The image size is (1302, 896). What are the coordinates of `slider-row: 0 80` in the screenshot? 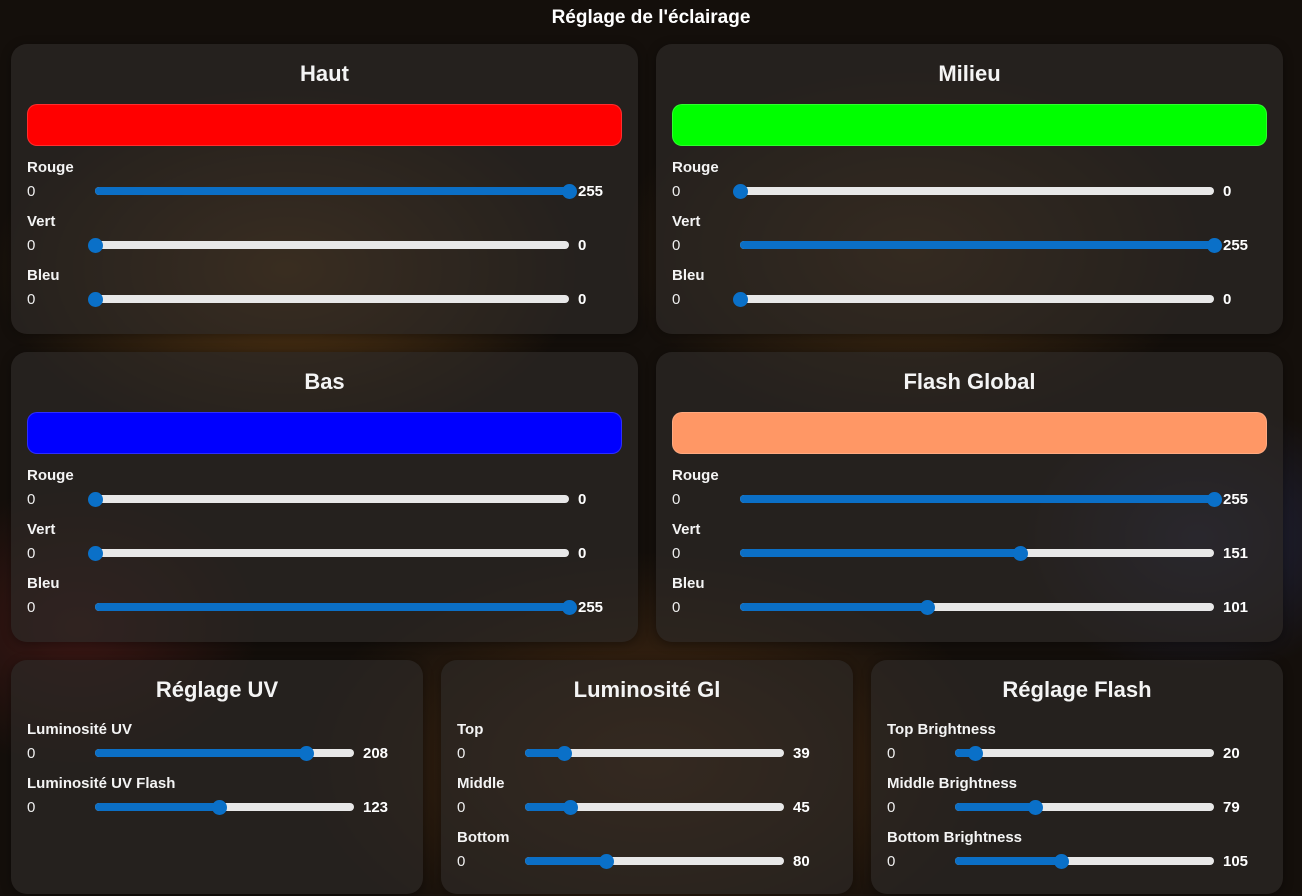 It's located at (647, 861).